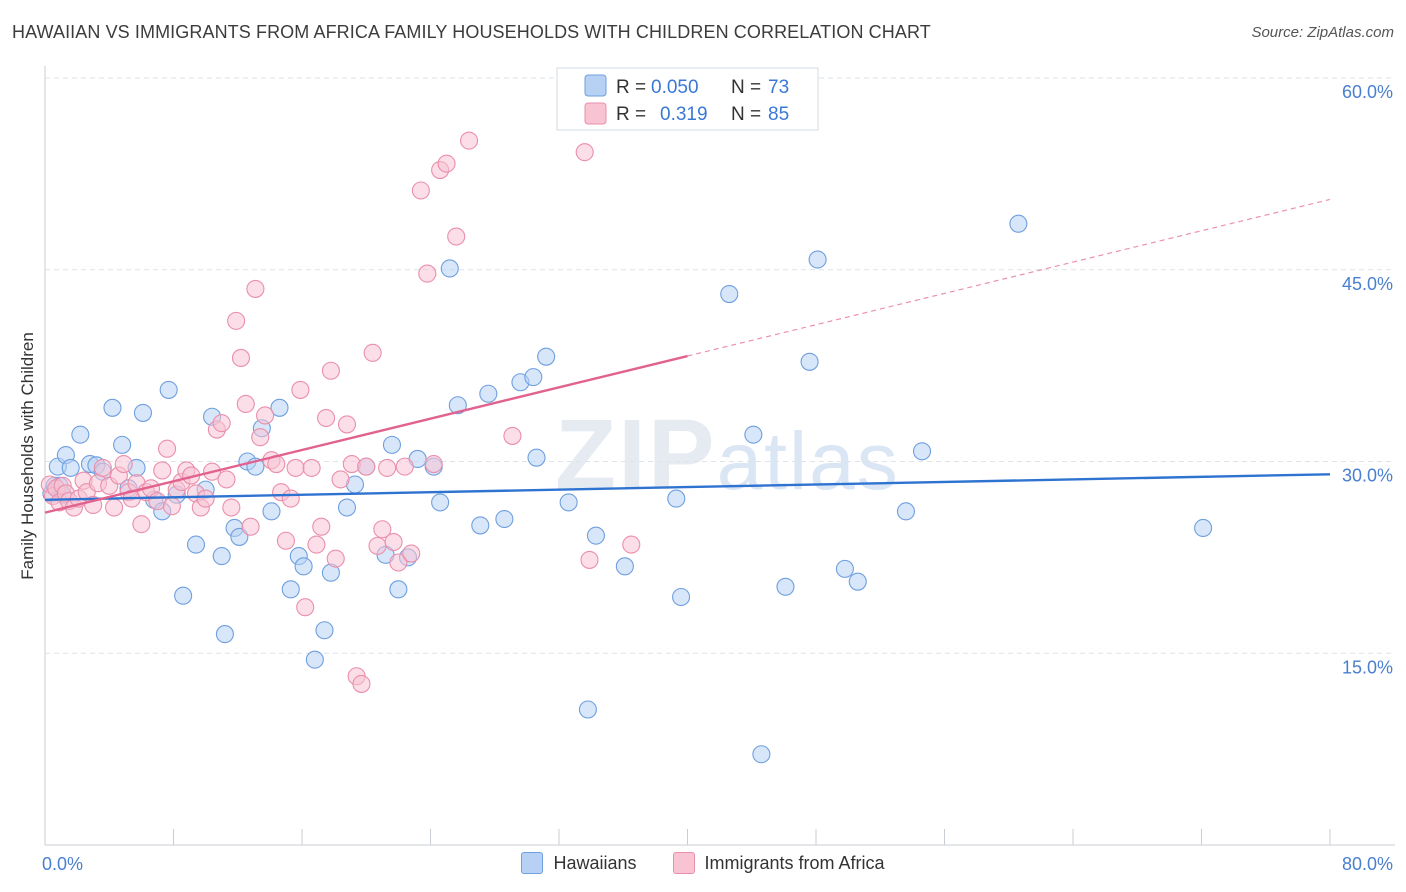 The width and height of the screenshot is (1406, 892). Describe the element at coordinates (595, 85) in the screenshot. I see `legend-swatch-hawaiians` at that location.